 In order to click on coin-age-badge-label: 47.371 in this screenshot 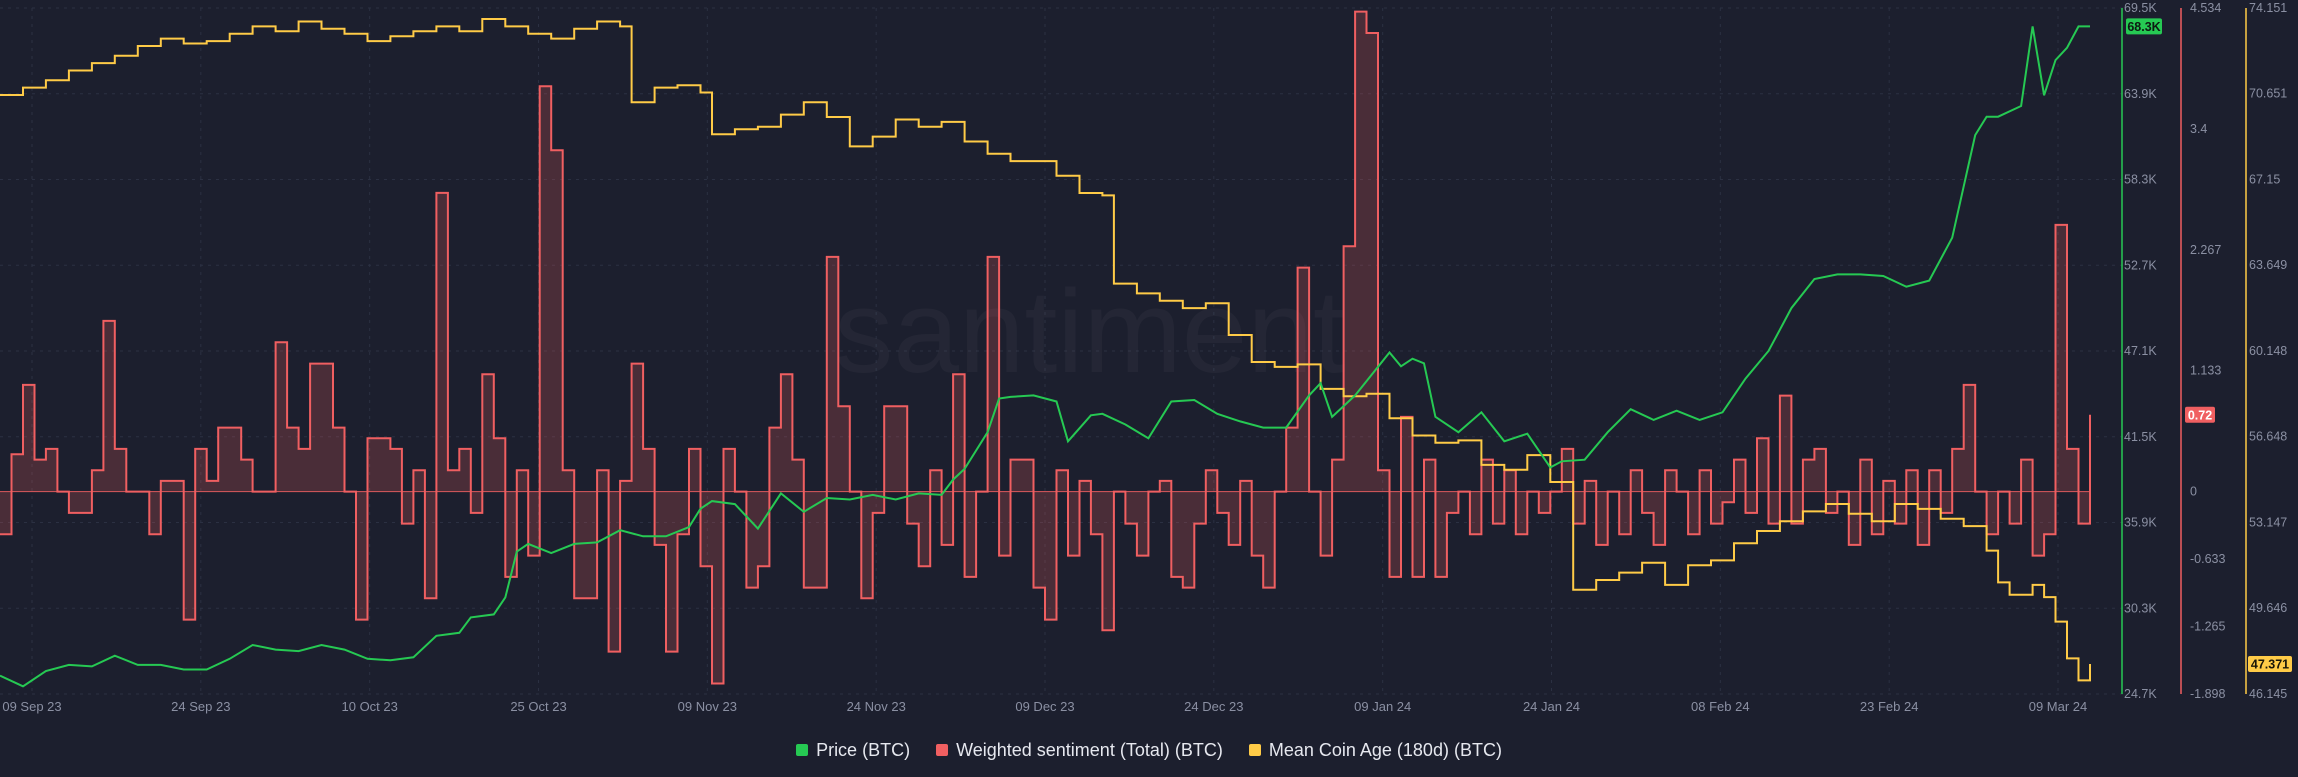, I will do `click(2270, 665)`.